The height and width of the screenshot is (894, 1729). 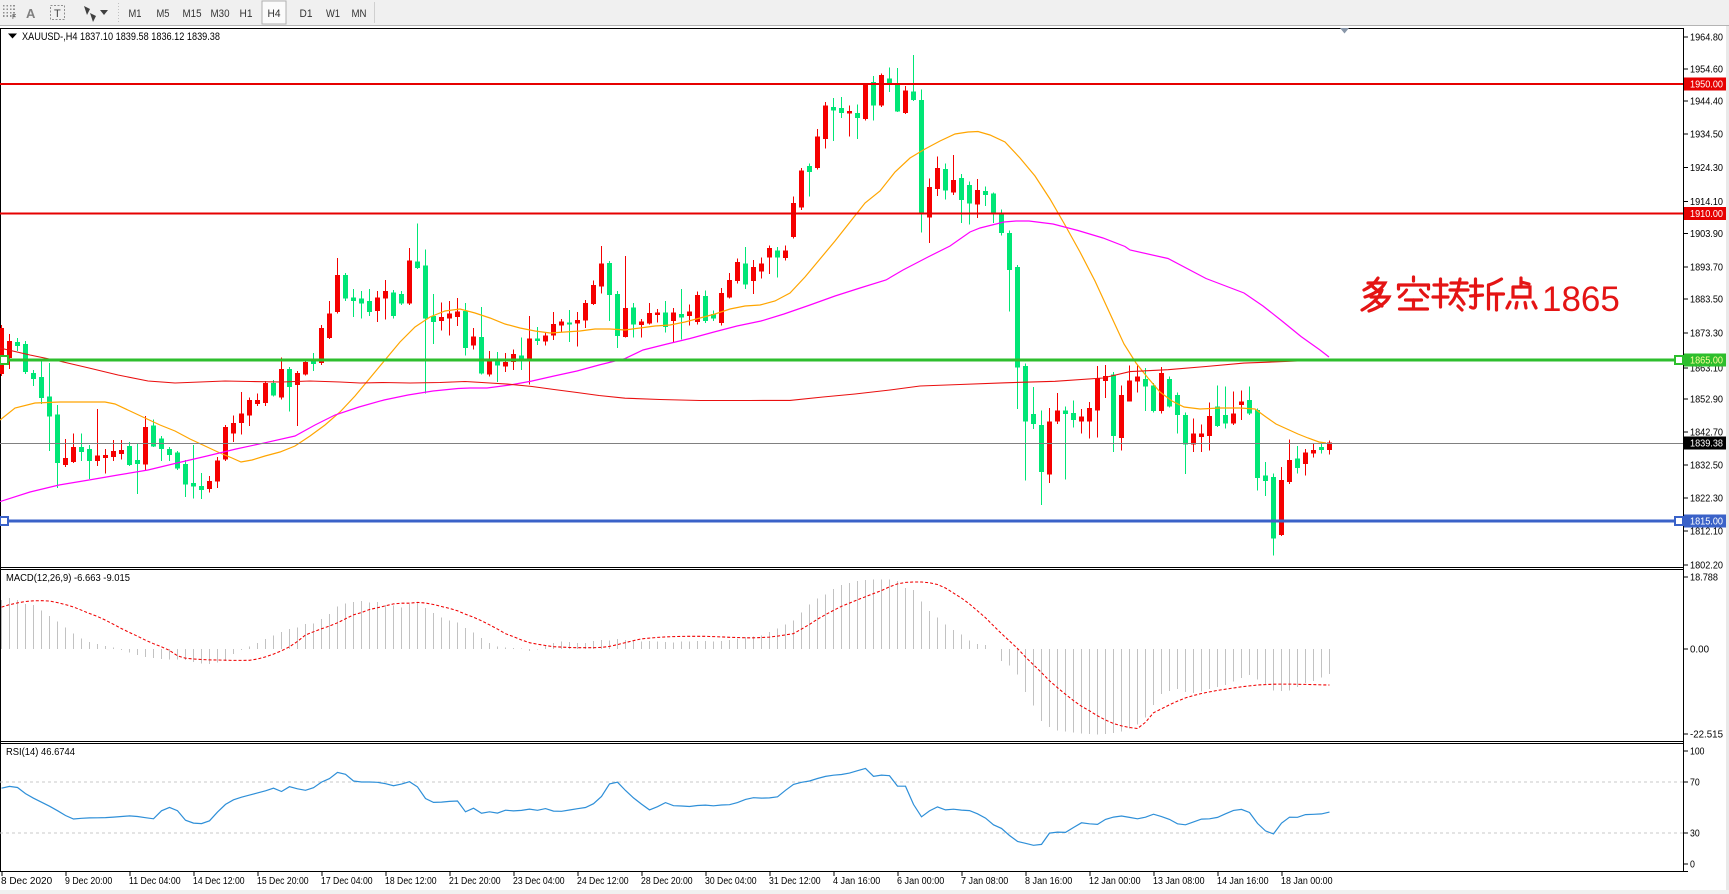 What do you see at coordinates (68, 578) in the screenshot?
I see `svg-text: MACD(12,26,9) -6.663 -9.015` at bounding box center [68, 578].